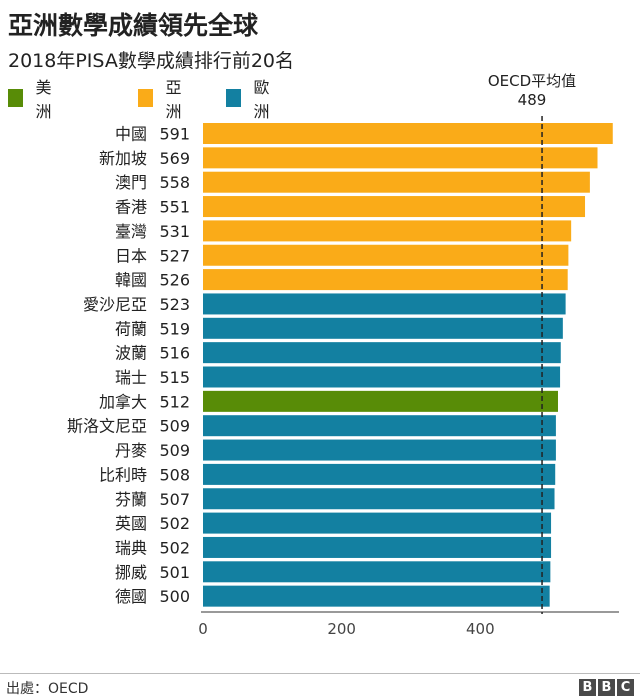 The image size is (640, 698). I want to click on value-label: 558, so click(174, 182).